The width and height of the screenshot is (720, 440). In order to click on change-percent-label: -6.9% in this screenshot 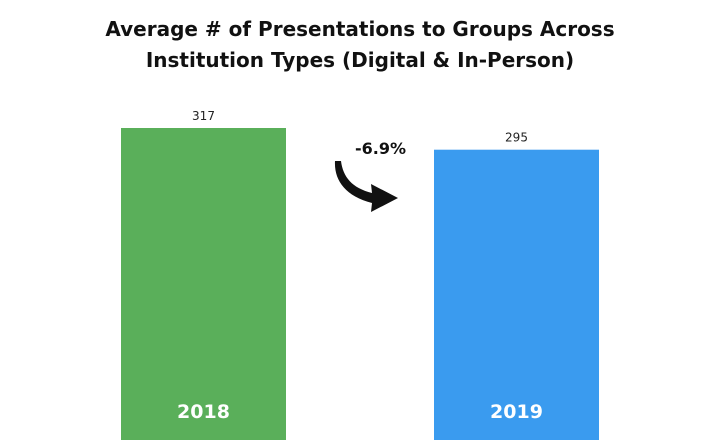, I will do `click(380, 148)`.